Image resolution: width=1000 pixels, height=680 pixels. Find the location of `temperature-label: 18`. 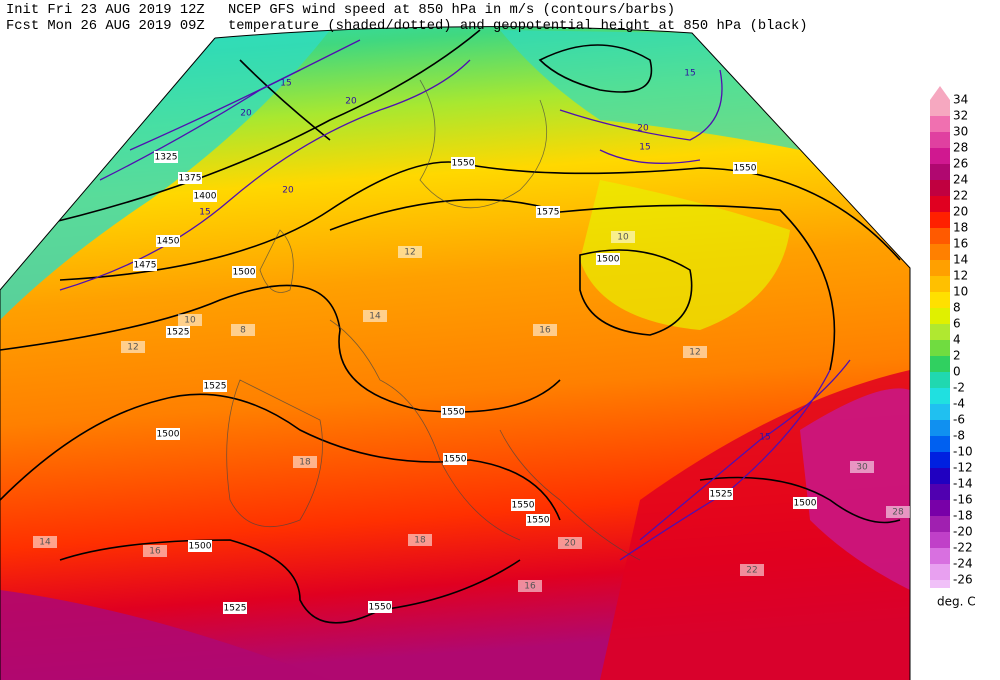

temperature-label: 18 is located at coordinates (305, 463).